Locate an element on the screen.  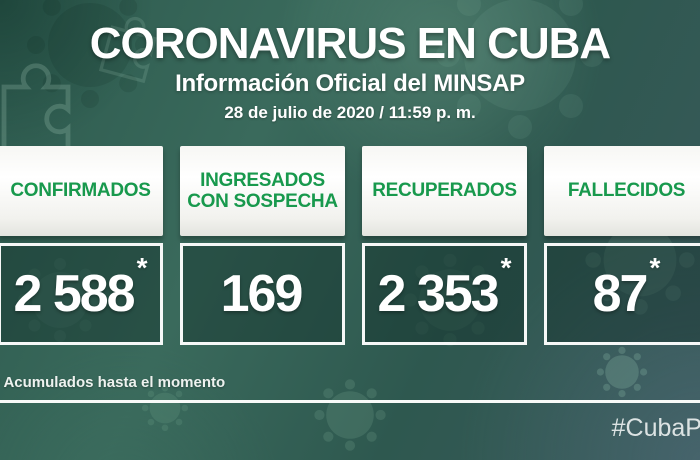
stat-card-fallecidos: FALLECIDOS 87 * is located at coordinates (622, 245).